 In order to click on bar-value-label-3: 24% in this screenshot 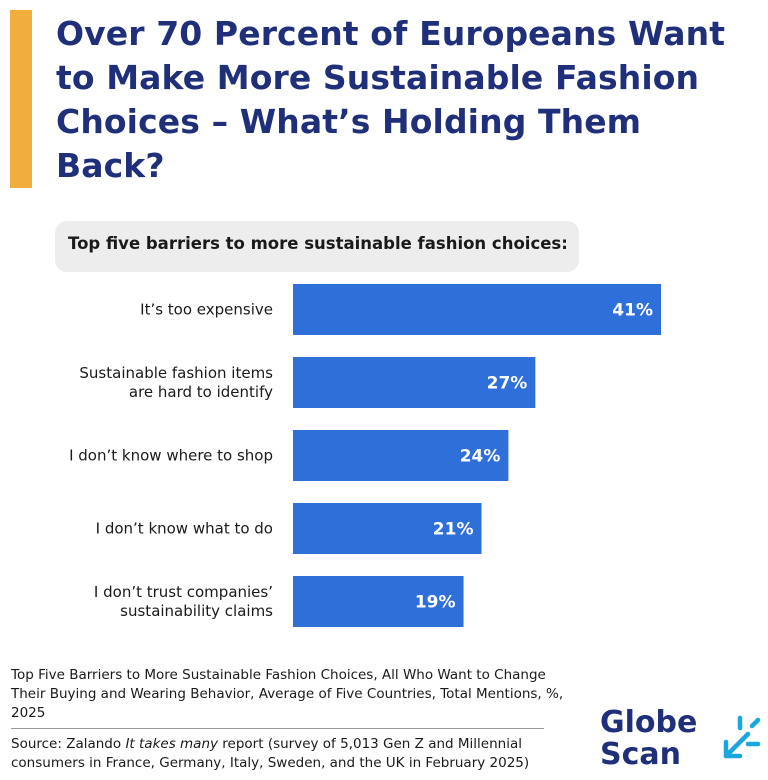, I will do `click(480, 457)`.